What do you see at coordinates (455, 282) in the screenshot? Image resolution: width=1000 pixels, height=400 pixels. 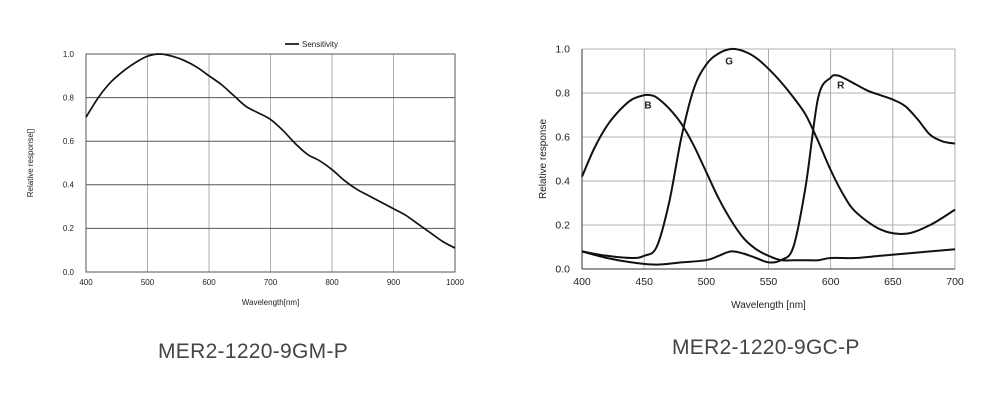 I see `x-tick-label: 1000` at bounding box center [455, 282].